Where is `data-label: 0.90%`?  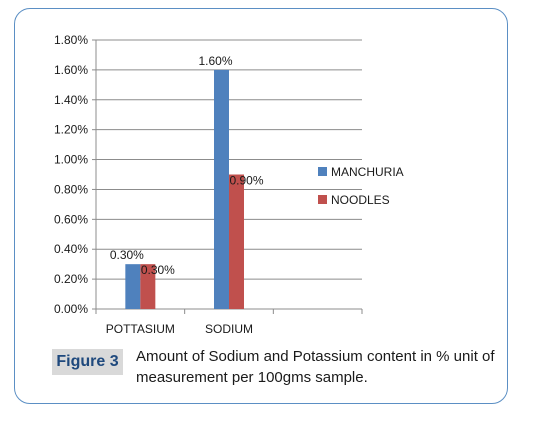
data-label: 0.90% is located at coordinates (246, 181).